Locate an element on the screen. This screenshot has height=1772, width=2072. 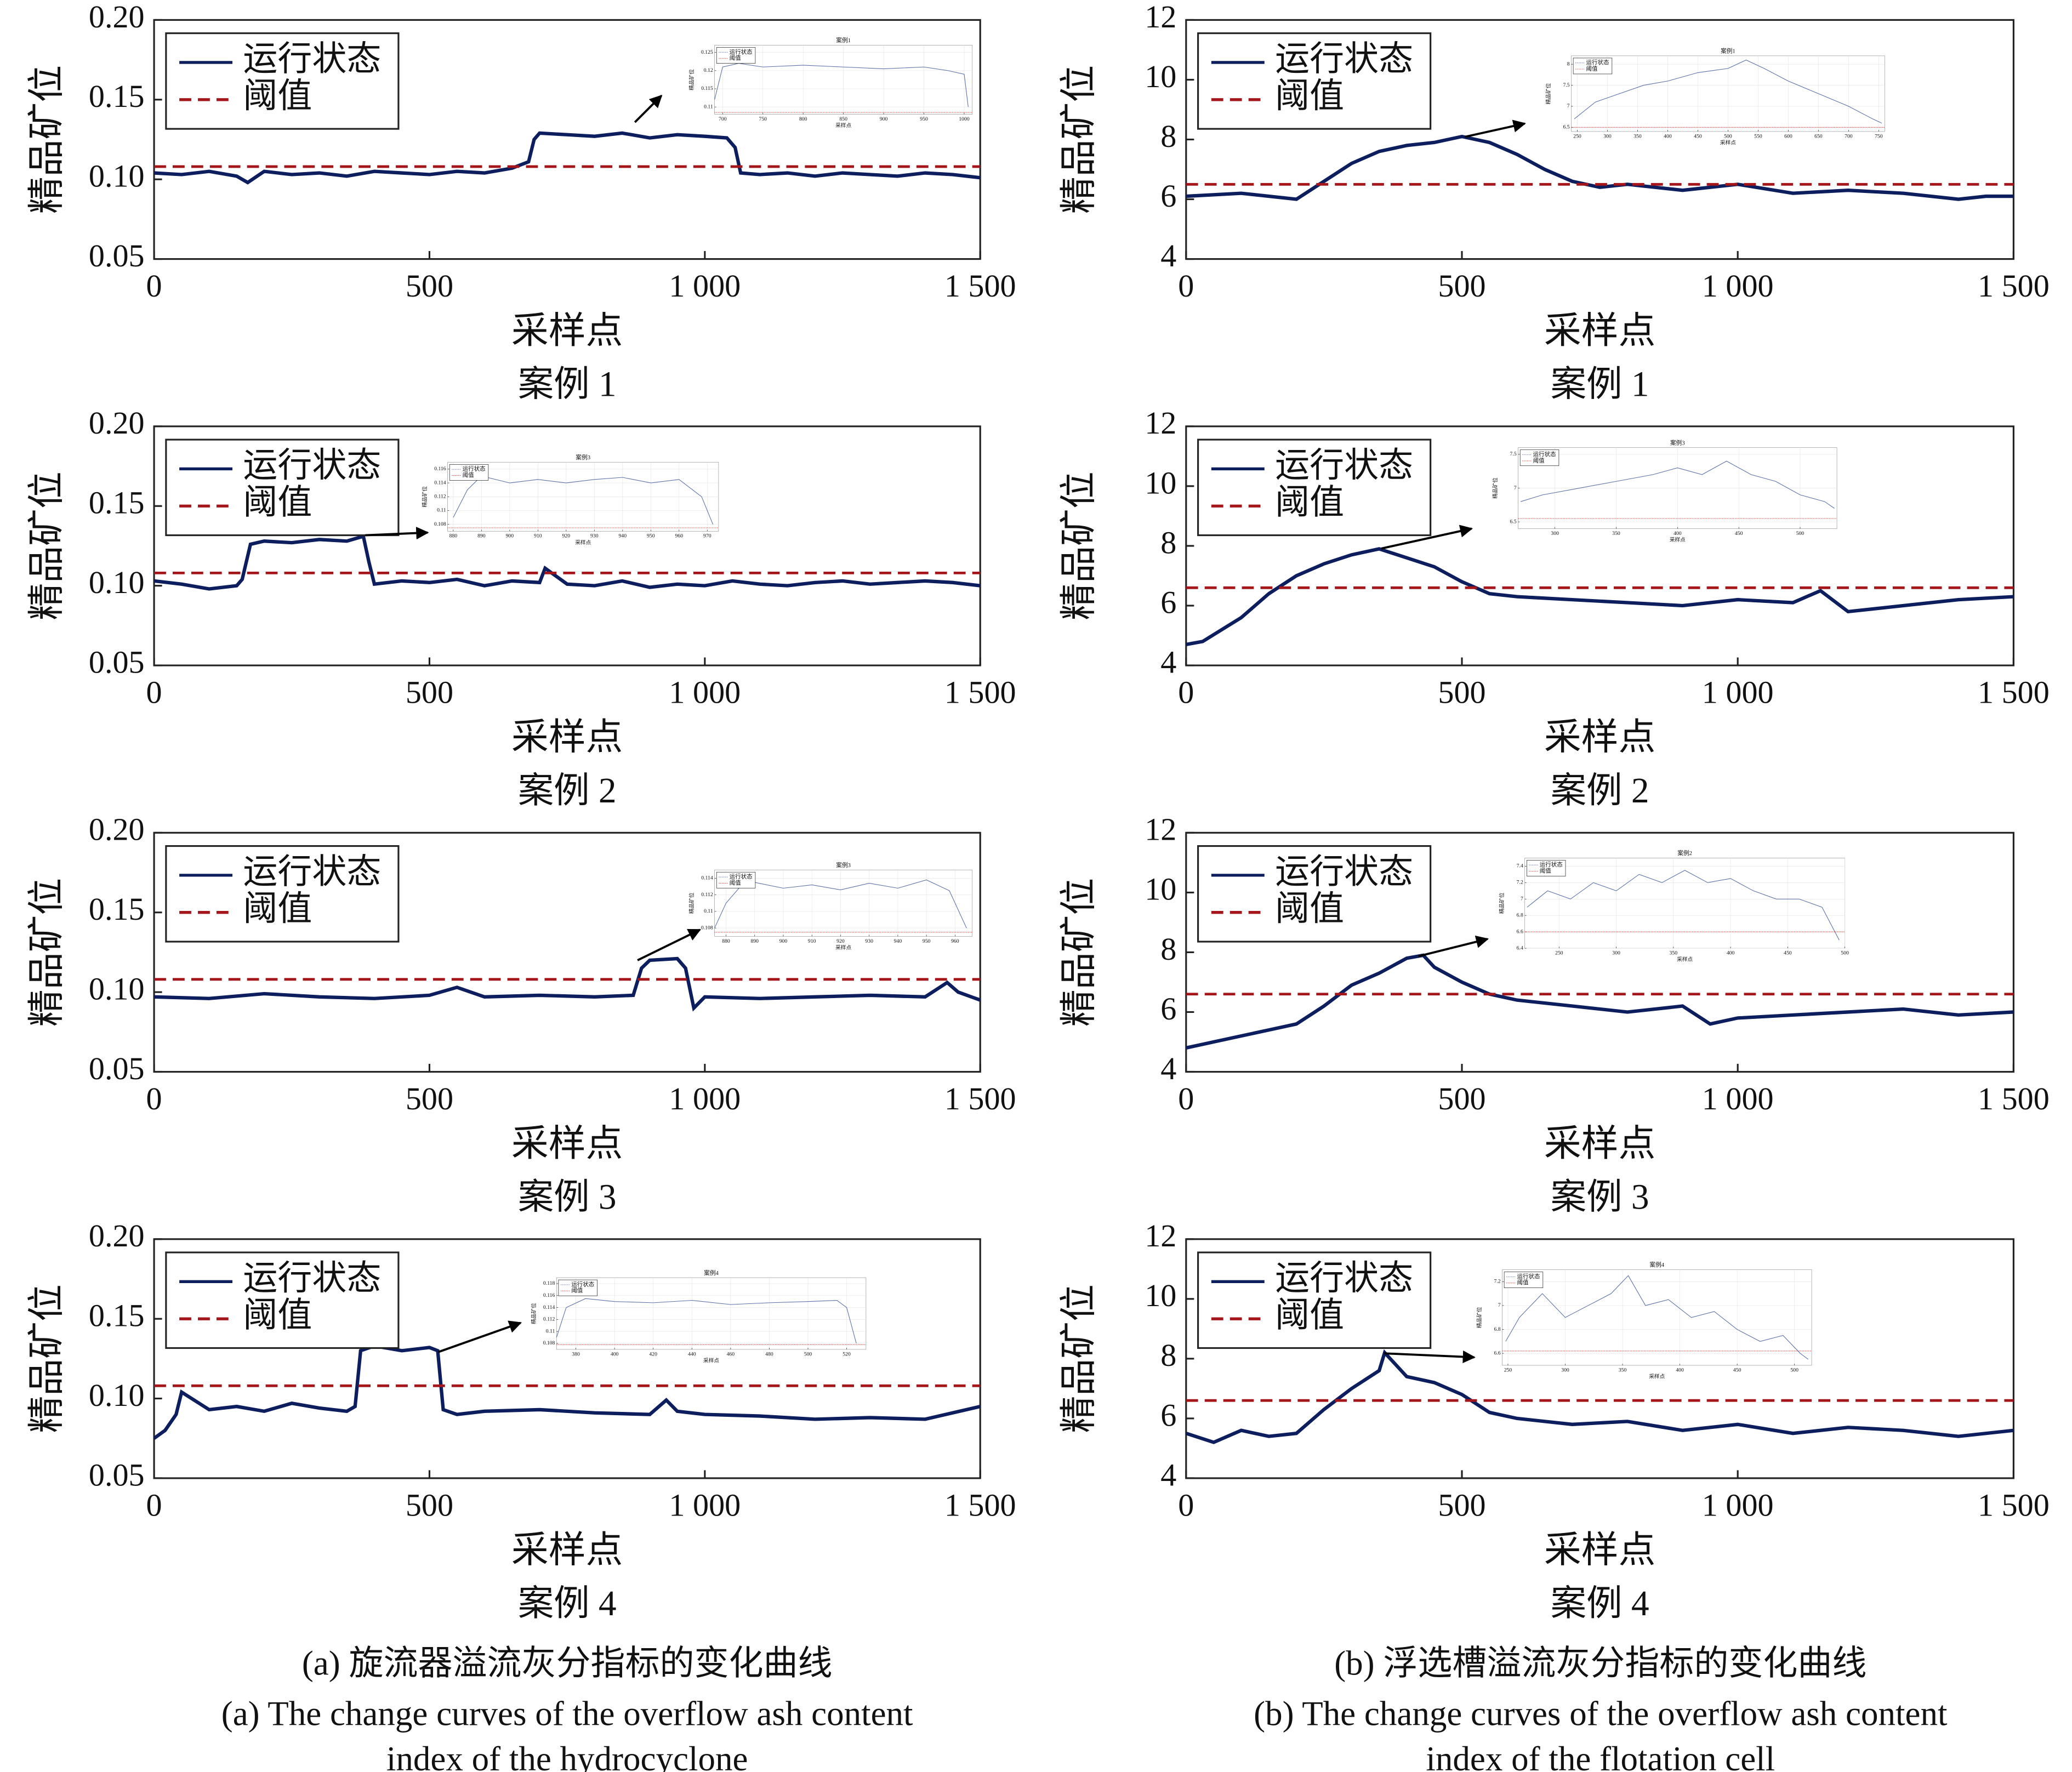
y-tick-label: 8 is located at coordinates (1168, 1355).